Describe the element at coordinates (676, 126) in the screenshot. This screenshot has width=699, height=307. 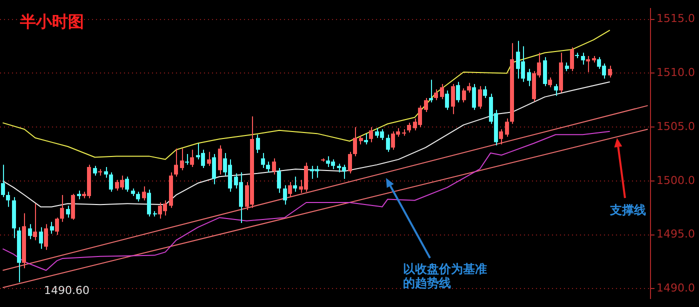
I see `y-tick-label: 1505.0` at that location.